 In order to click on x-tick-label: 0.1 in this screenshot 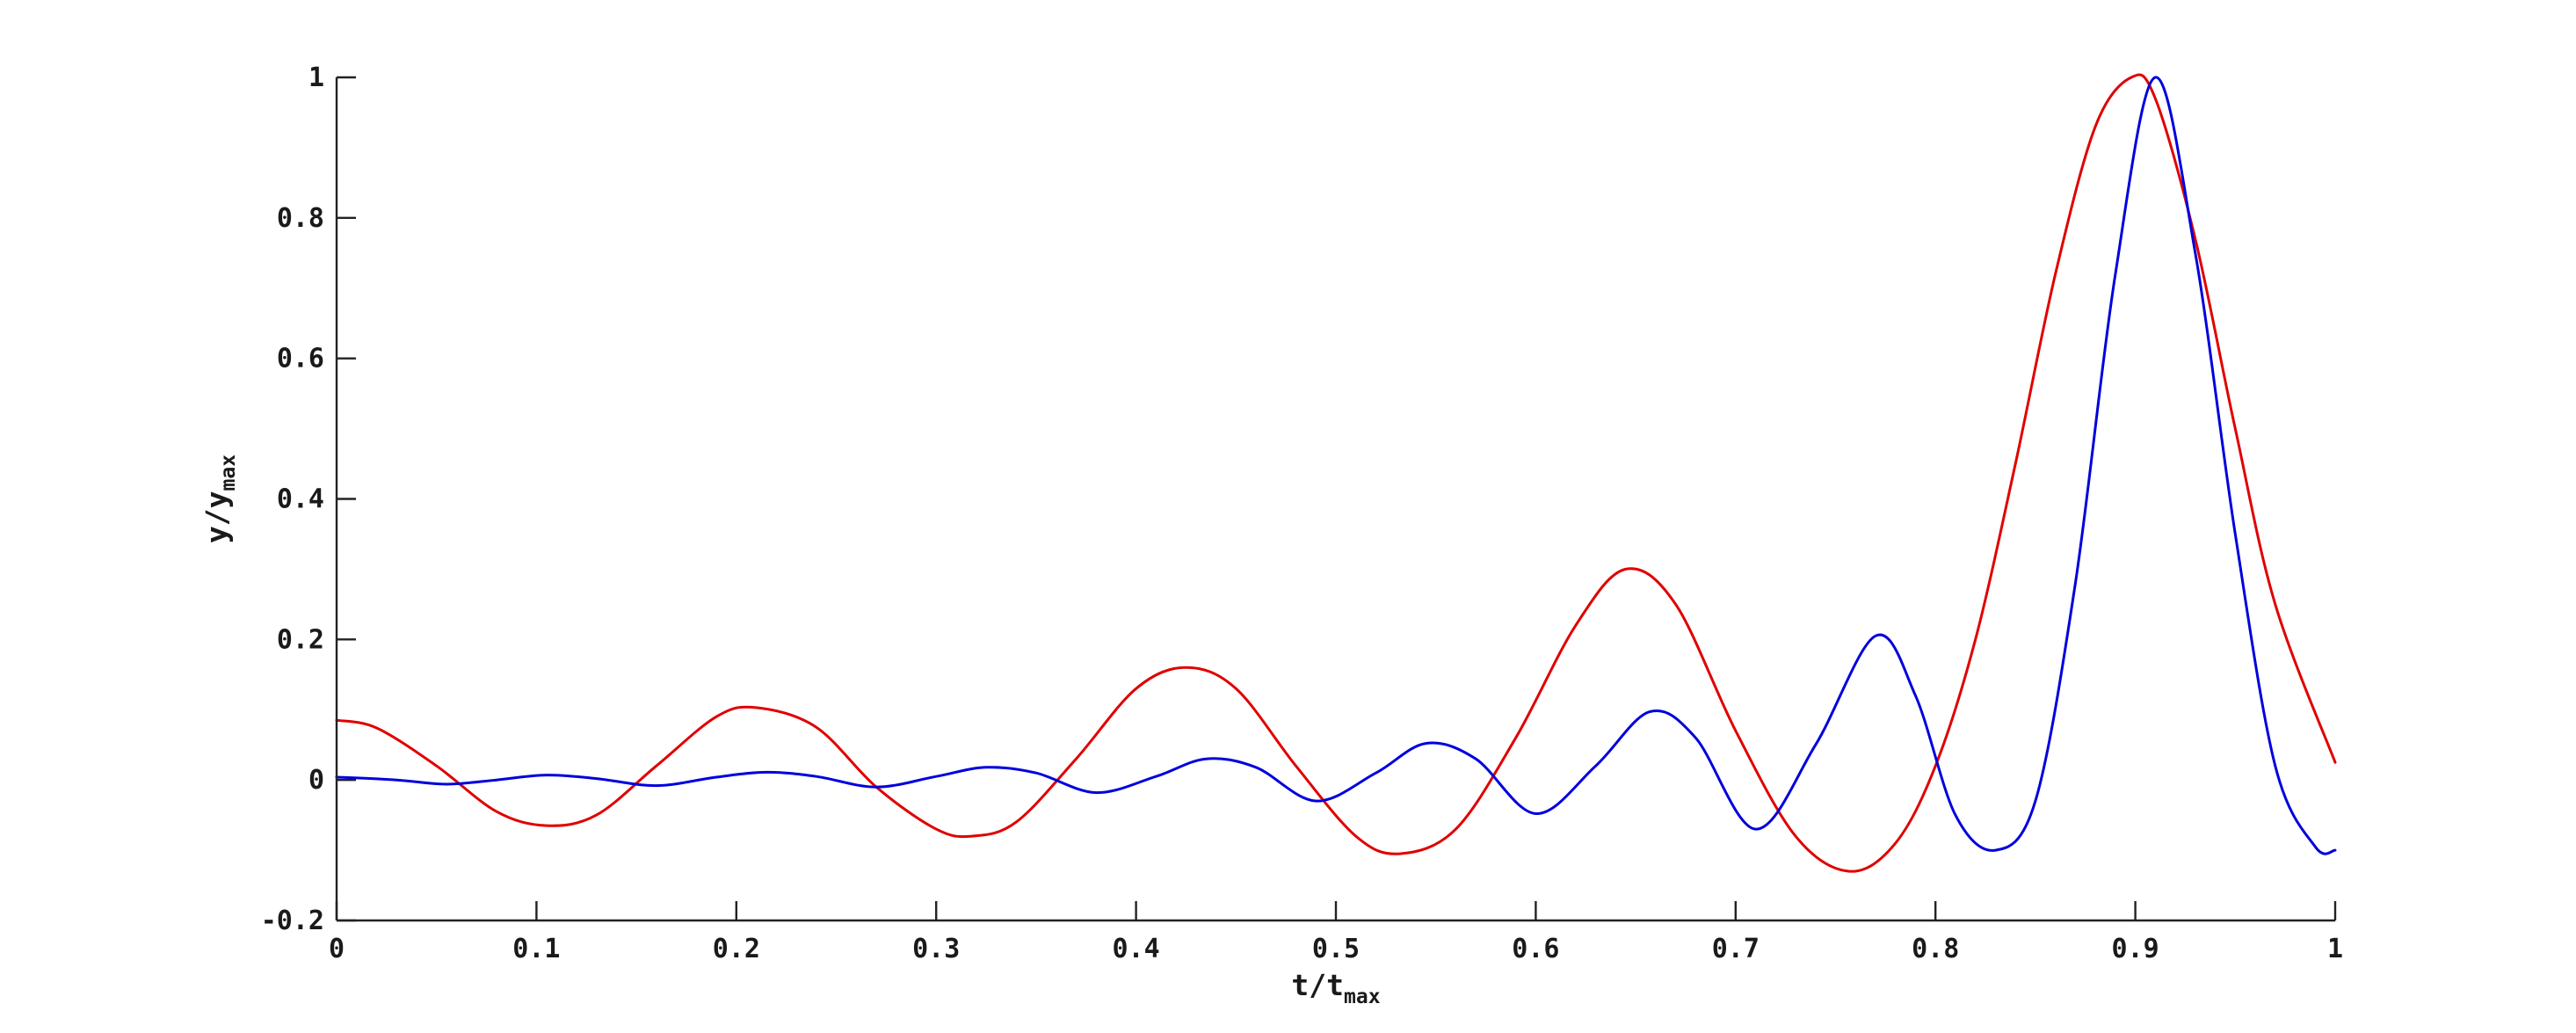, I will do `click(536, 949)`.